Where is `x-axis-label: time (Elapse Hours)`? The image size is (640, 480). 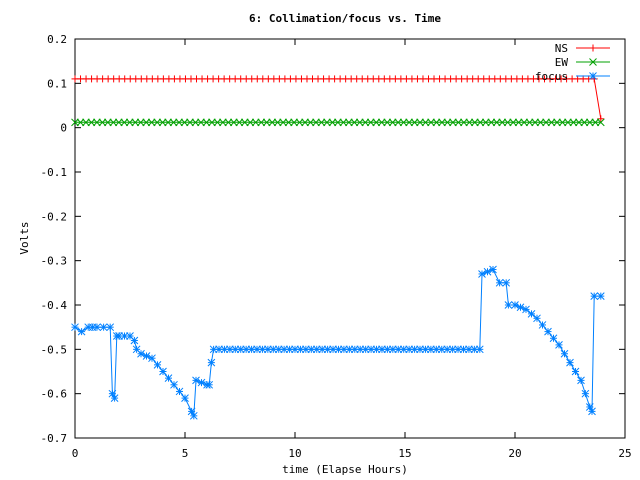
x-axis-label: time (Elapse Hours) is located at coordinates (345, 469).